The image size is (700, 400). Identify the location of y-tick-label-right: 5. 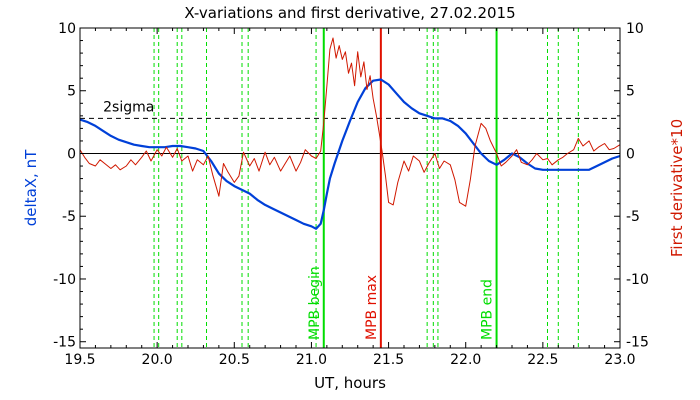
(630, 92).